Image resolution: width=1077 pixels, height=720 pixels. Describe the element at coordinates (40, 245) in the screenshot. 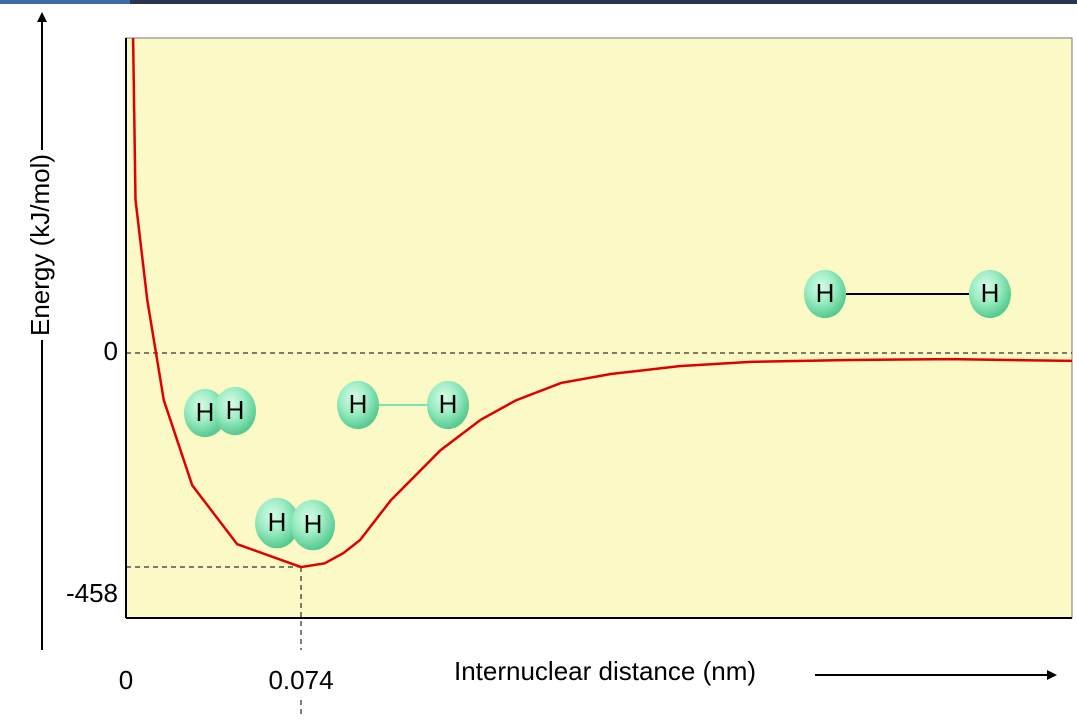

I see `y-axis-label: Energy (kJ/mol)` at that location.